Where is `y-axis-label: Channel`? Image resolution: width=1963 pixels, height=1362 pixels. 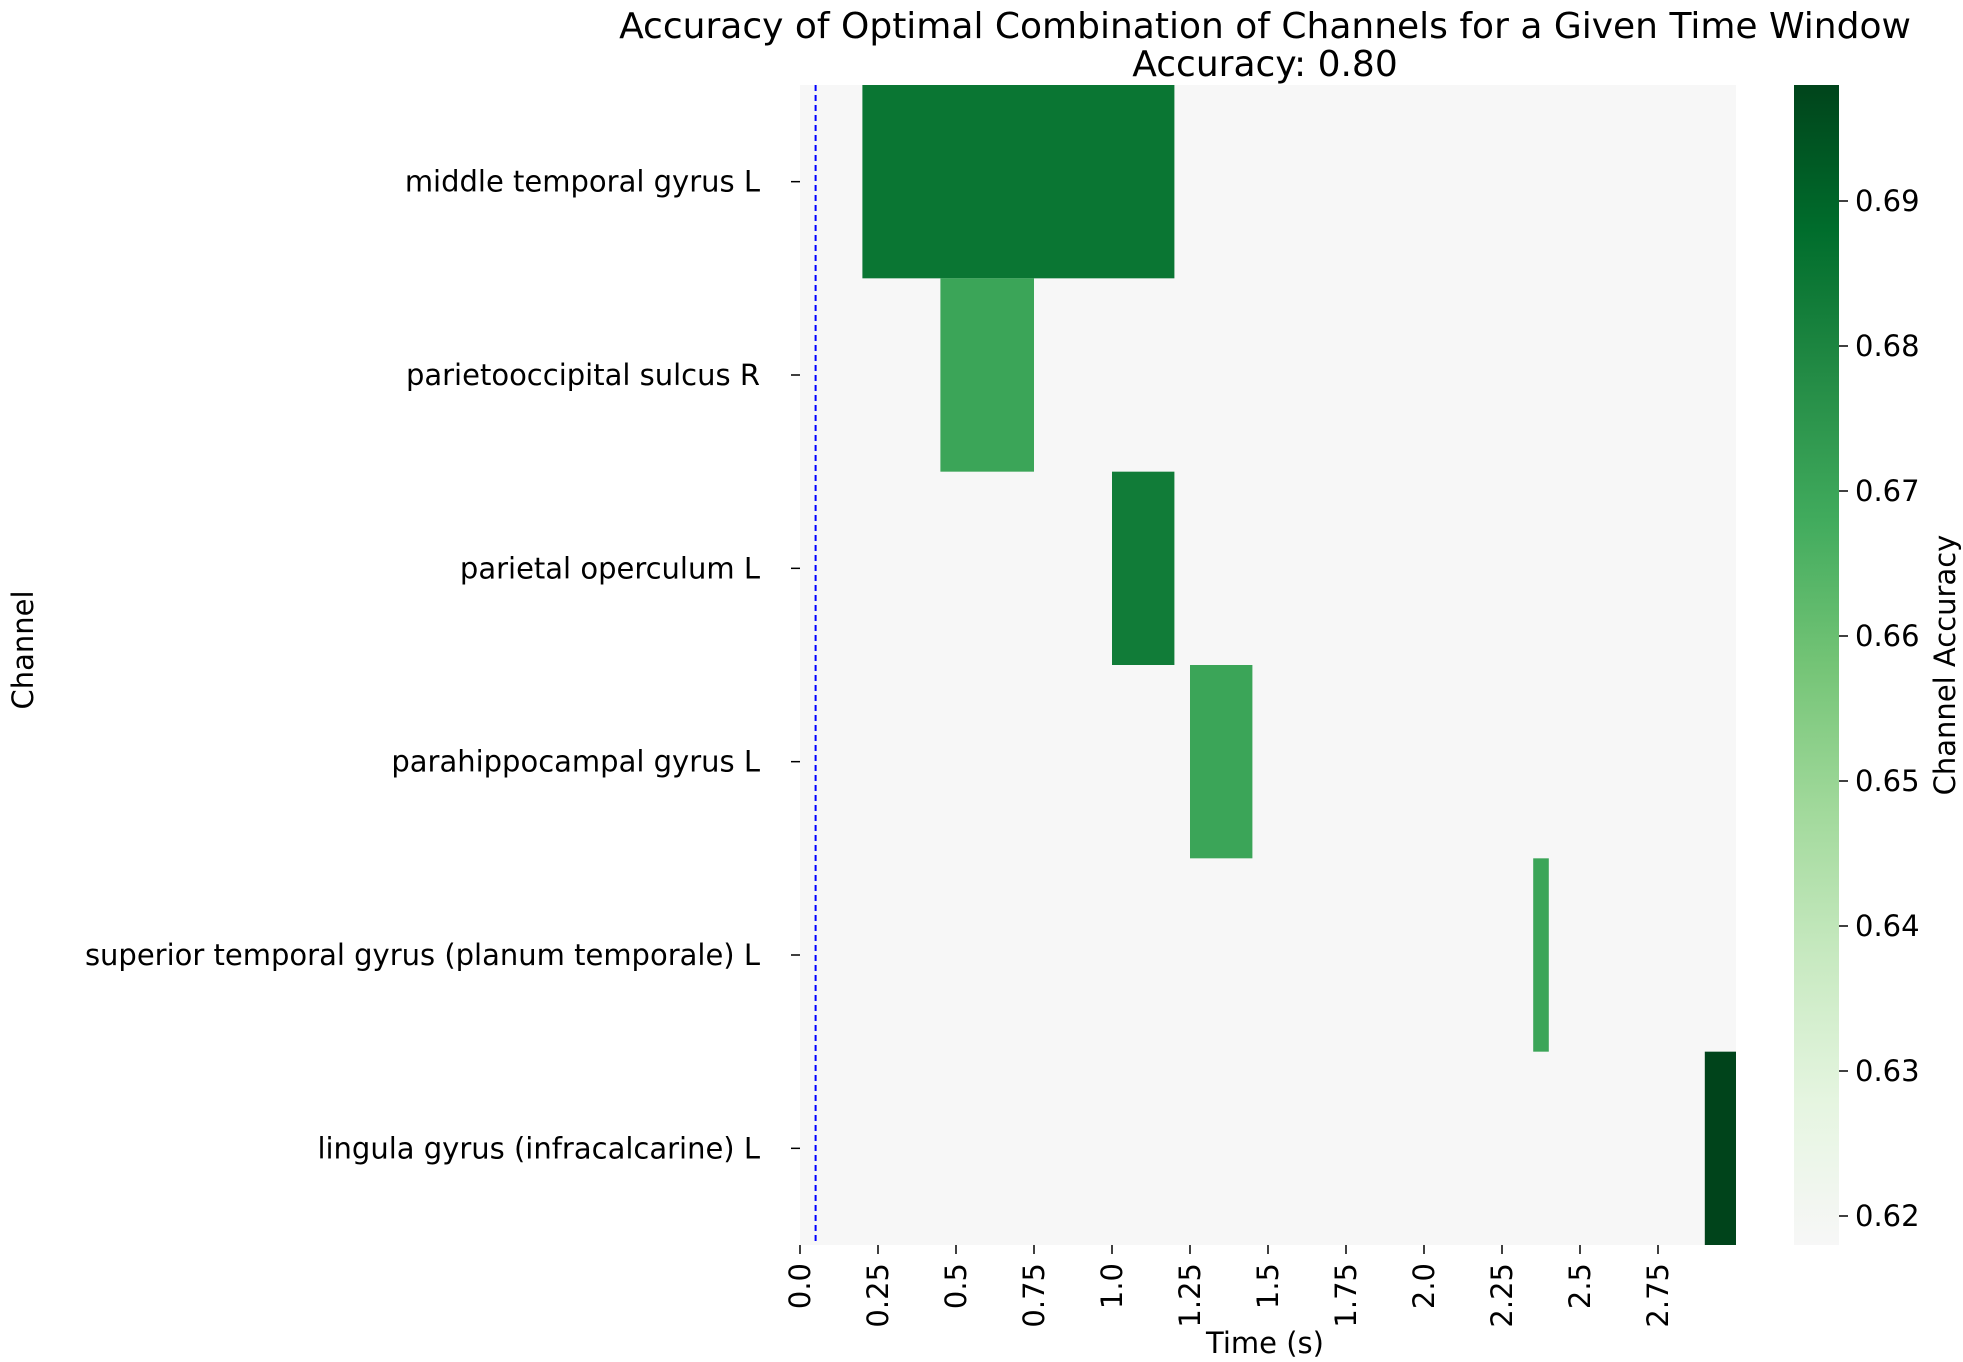
y-axis-label: Channel is located at coordinates (23, 649).